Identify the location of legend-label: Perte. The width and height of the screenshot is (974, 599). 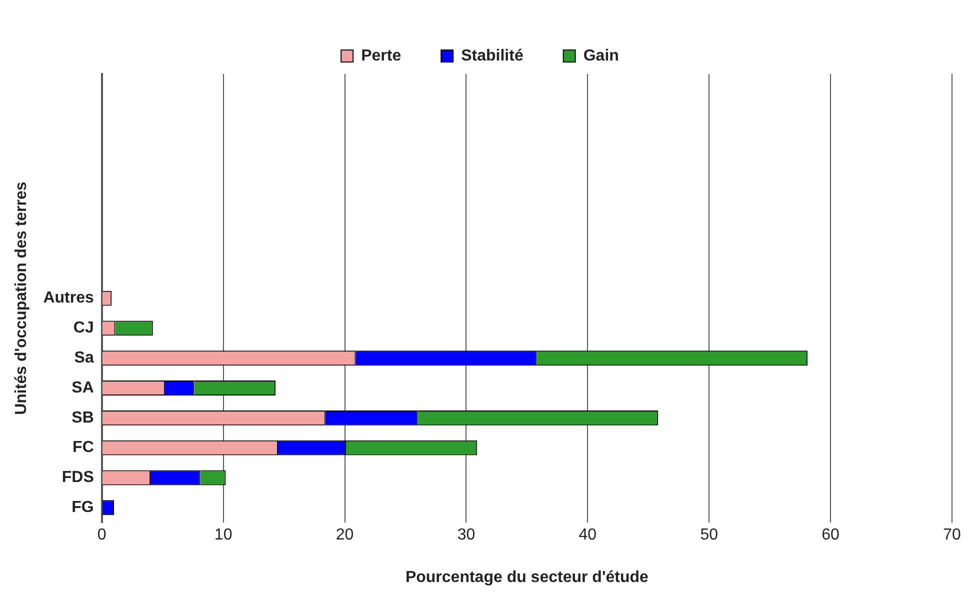
(381, 55).